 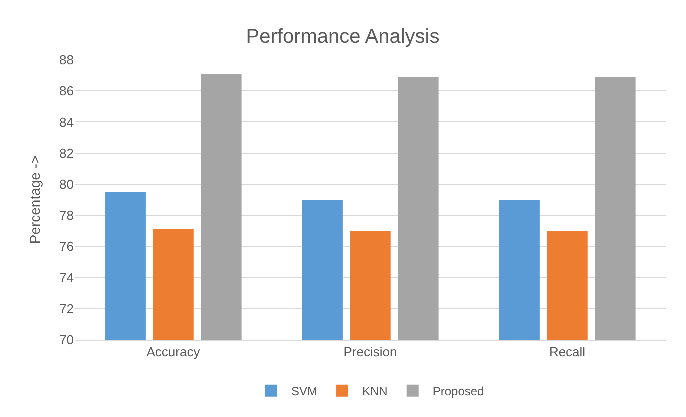 I want to click on x-tick-label: Precision, so click(x=371, y=352).